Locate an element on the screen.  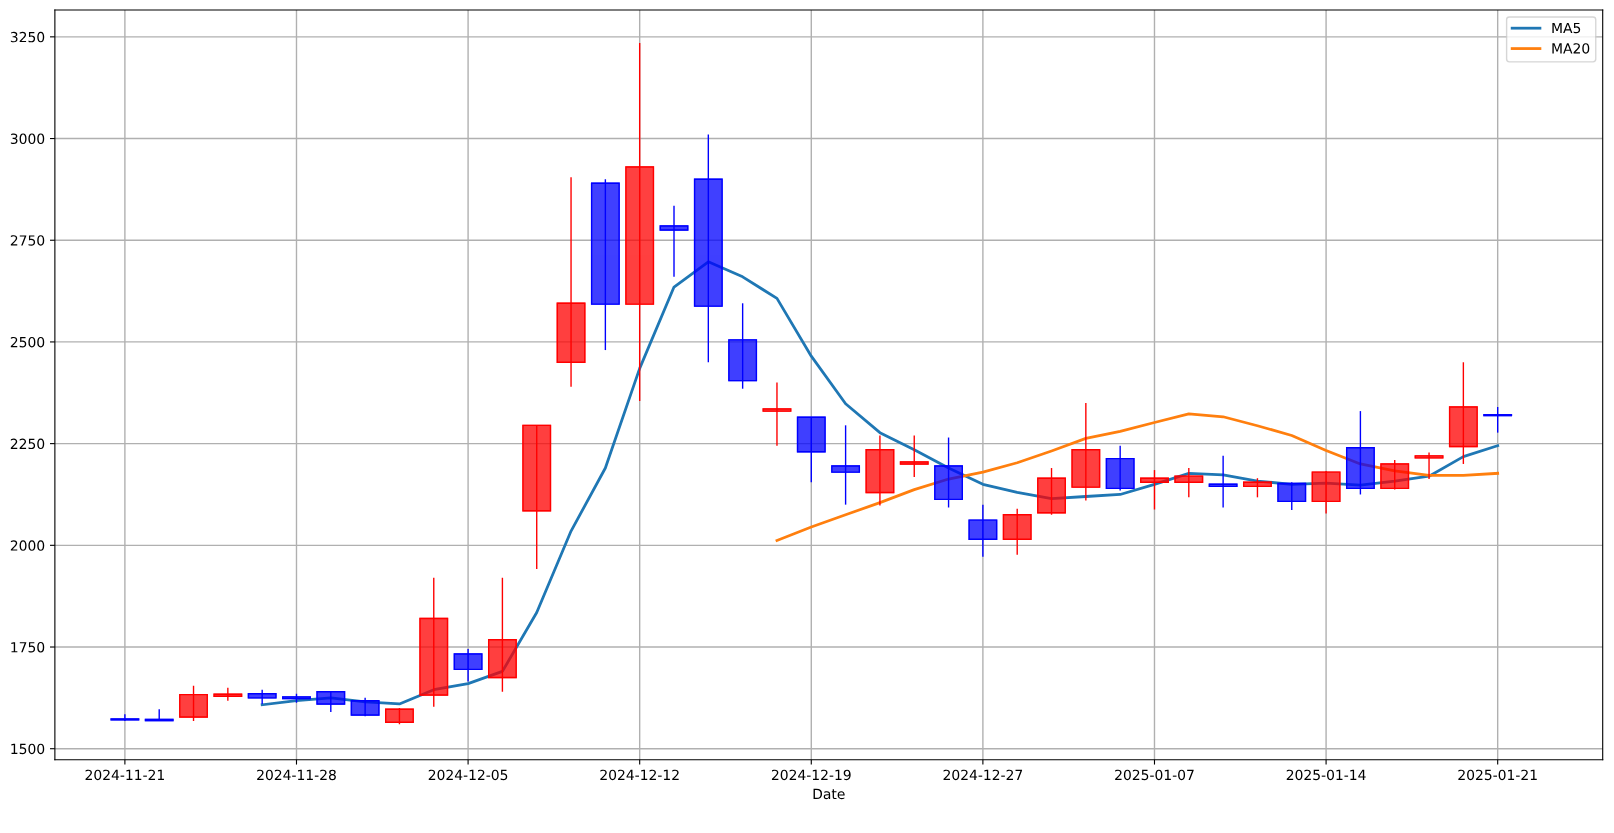
y-tick-label: 1500 is located at coordinates (28, 749).